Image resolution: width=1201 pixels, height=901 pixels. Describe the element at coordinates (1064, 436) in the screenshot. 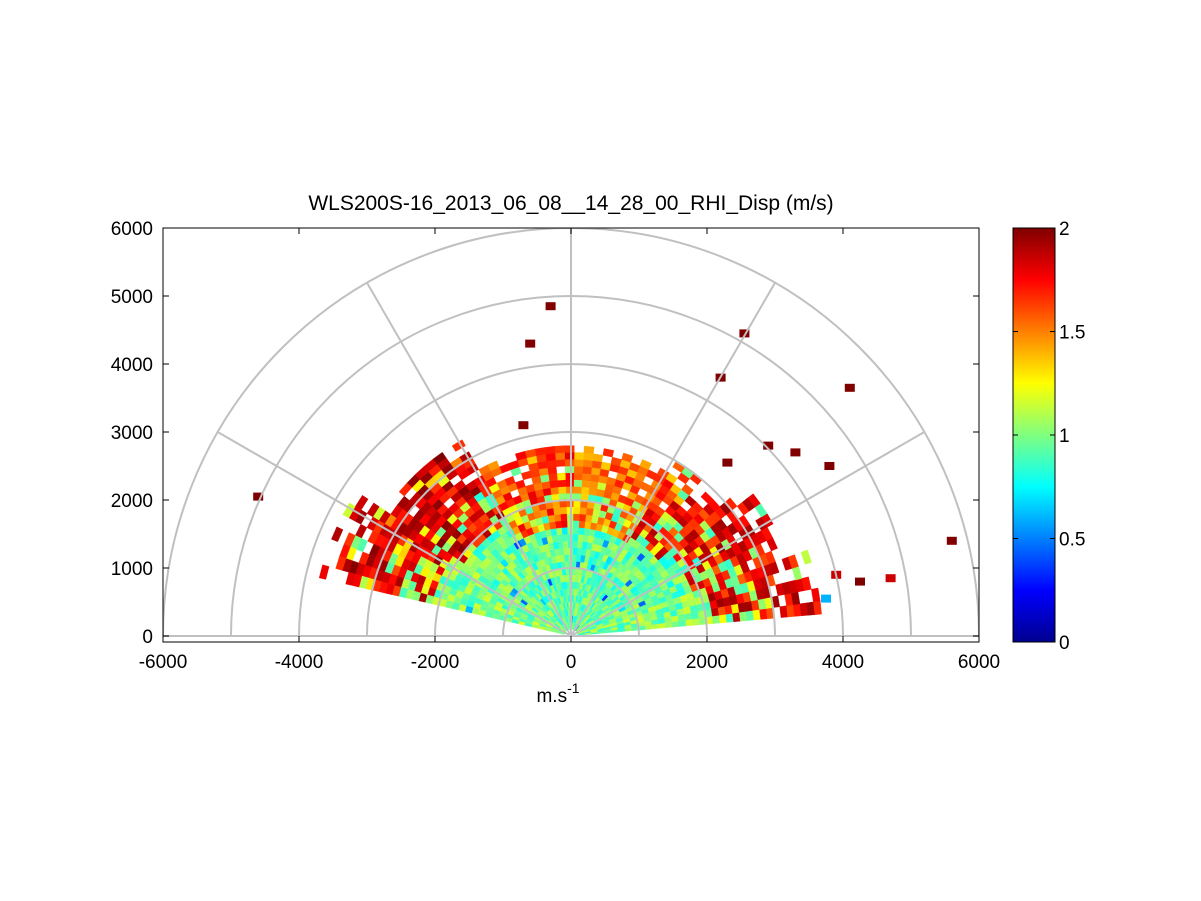

I see `colorbar-tick-label: 1` at that location.